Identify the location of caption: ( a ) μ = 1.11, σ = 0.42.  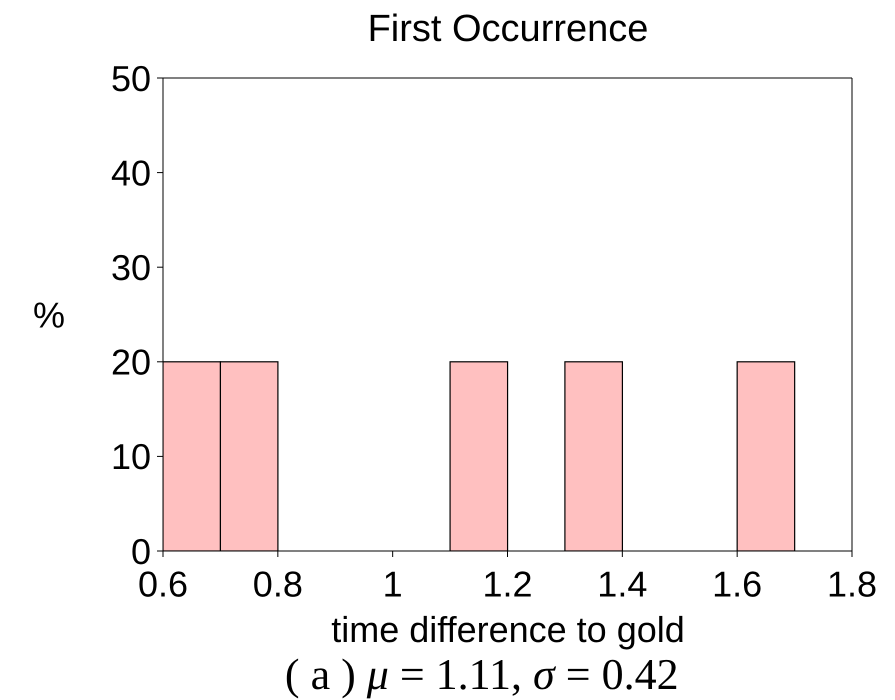
(482, 675).